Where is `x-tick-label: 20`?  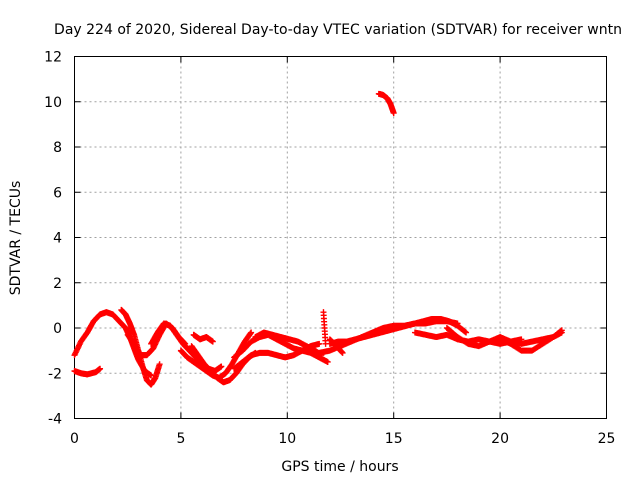 x-tick-label: 20 is located at coordinates (500, 439).